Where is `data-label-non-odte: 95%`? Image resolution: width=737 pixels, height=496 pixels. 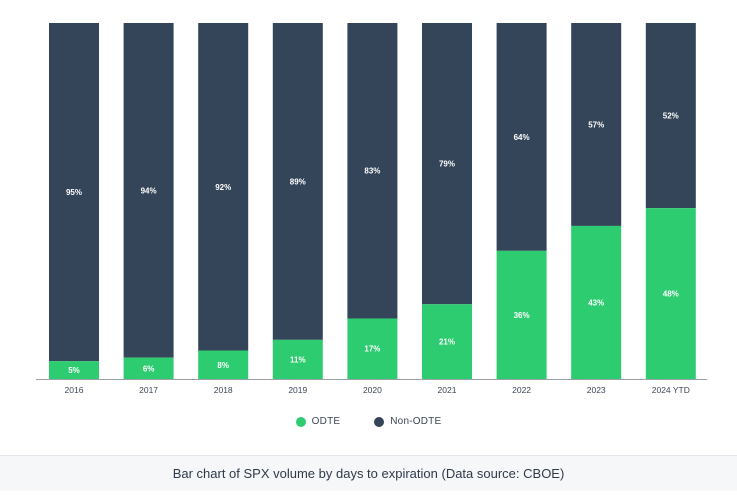
data-label-non-odte: 95% is located at coordinates (74, 192).